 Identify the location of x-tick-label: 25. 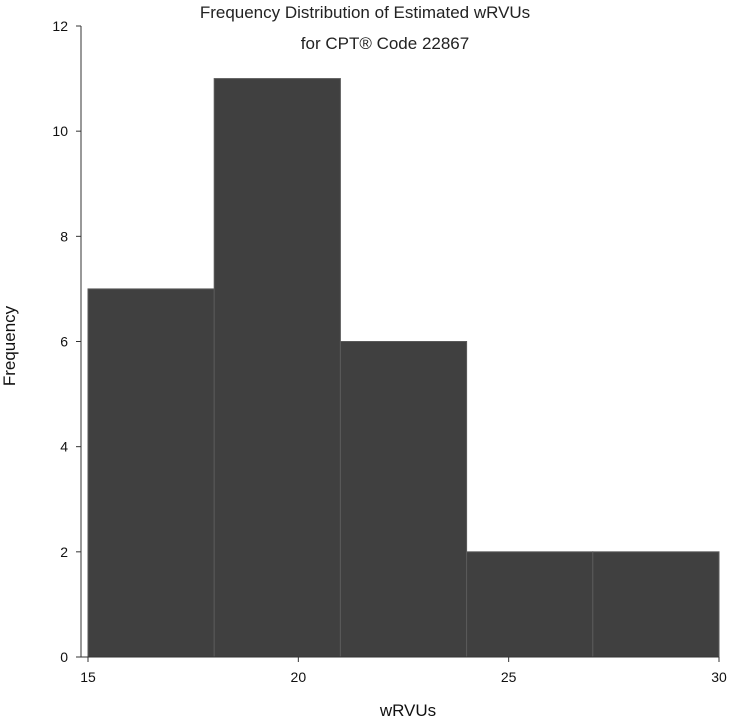
(509, 677).